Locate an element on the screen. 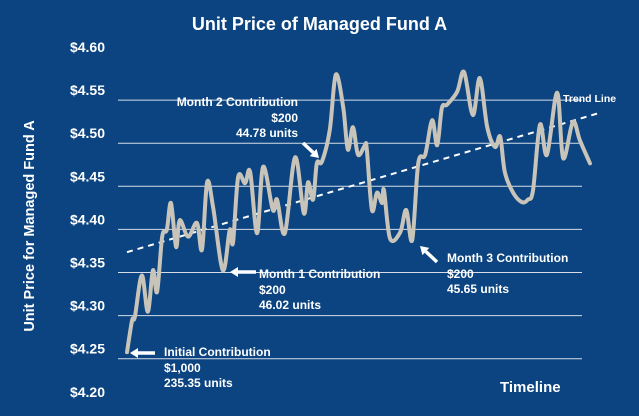  annotation-title: Month 2 Contribution is located at coordinates (237, 102).